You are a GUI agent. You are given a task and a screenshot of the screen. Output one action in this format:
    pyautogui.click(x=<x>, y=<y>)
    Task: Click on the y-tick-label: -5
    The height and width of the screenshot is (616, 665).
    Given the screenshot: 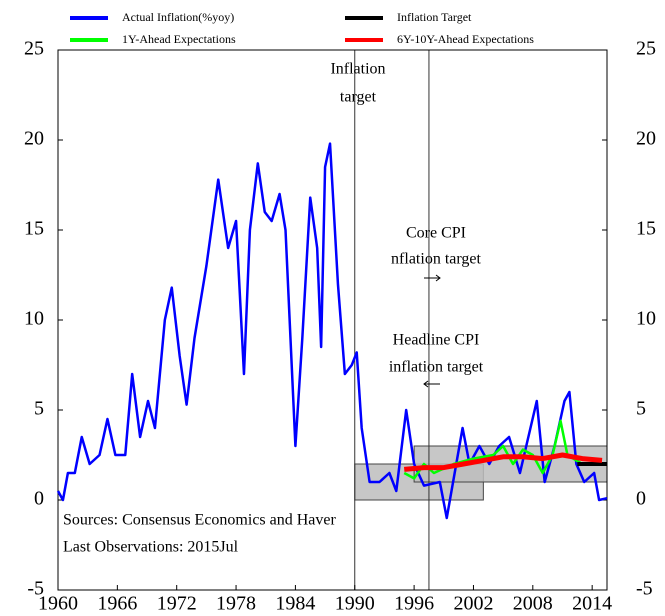 What is the action you would take?
    pyautogui.click(x=35, y=589)
    